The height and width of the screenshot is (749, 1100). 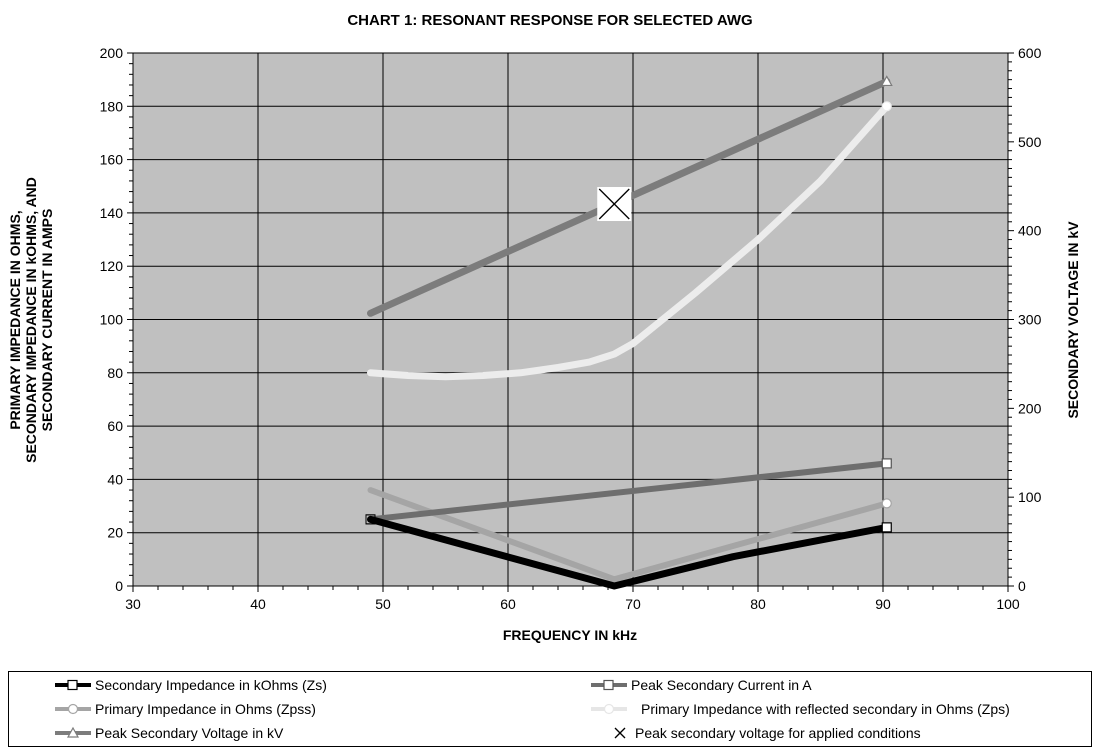 I want to click on y-right-tick-label: 500, so click(x=1030, y=142).